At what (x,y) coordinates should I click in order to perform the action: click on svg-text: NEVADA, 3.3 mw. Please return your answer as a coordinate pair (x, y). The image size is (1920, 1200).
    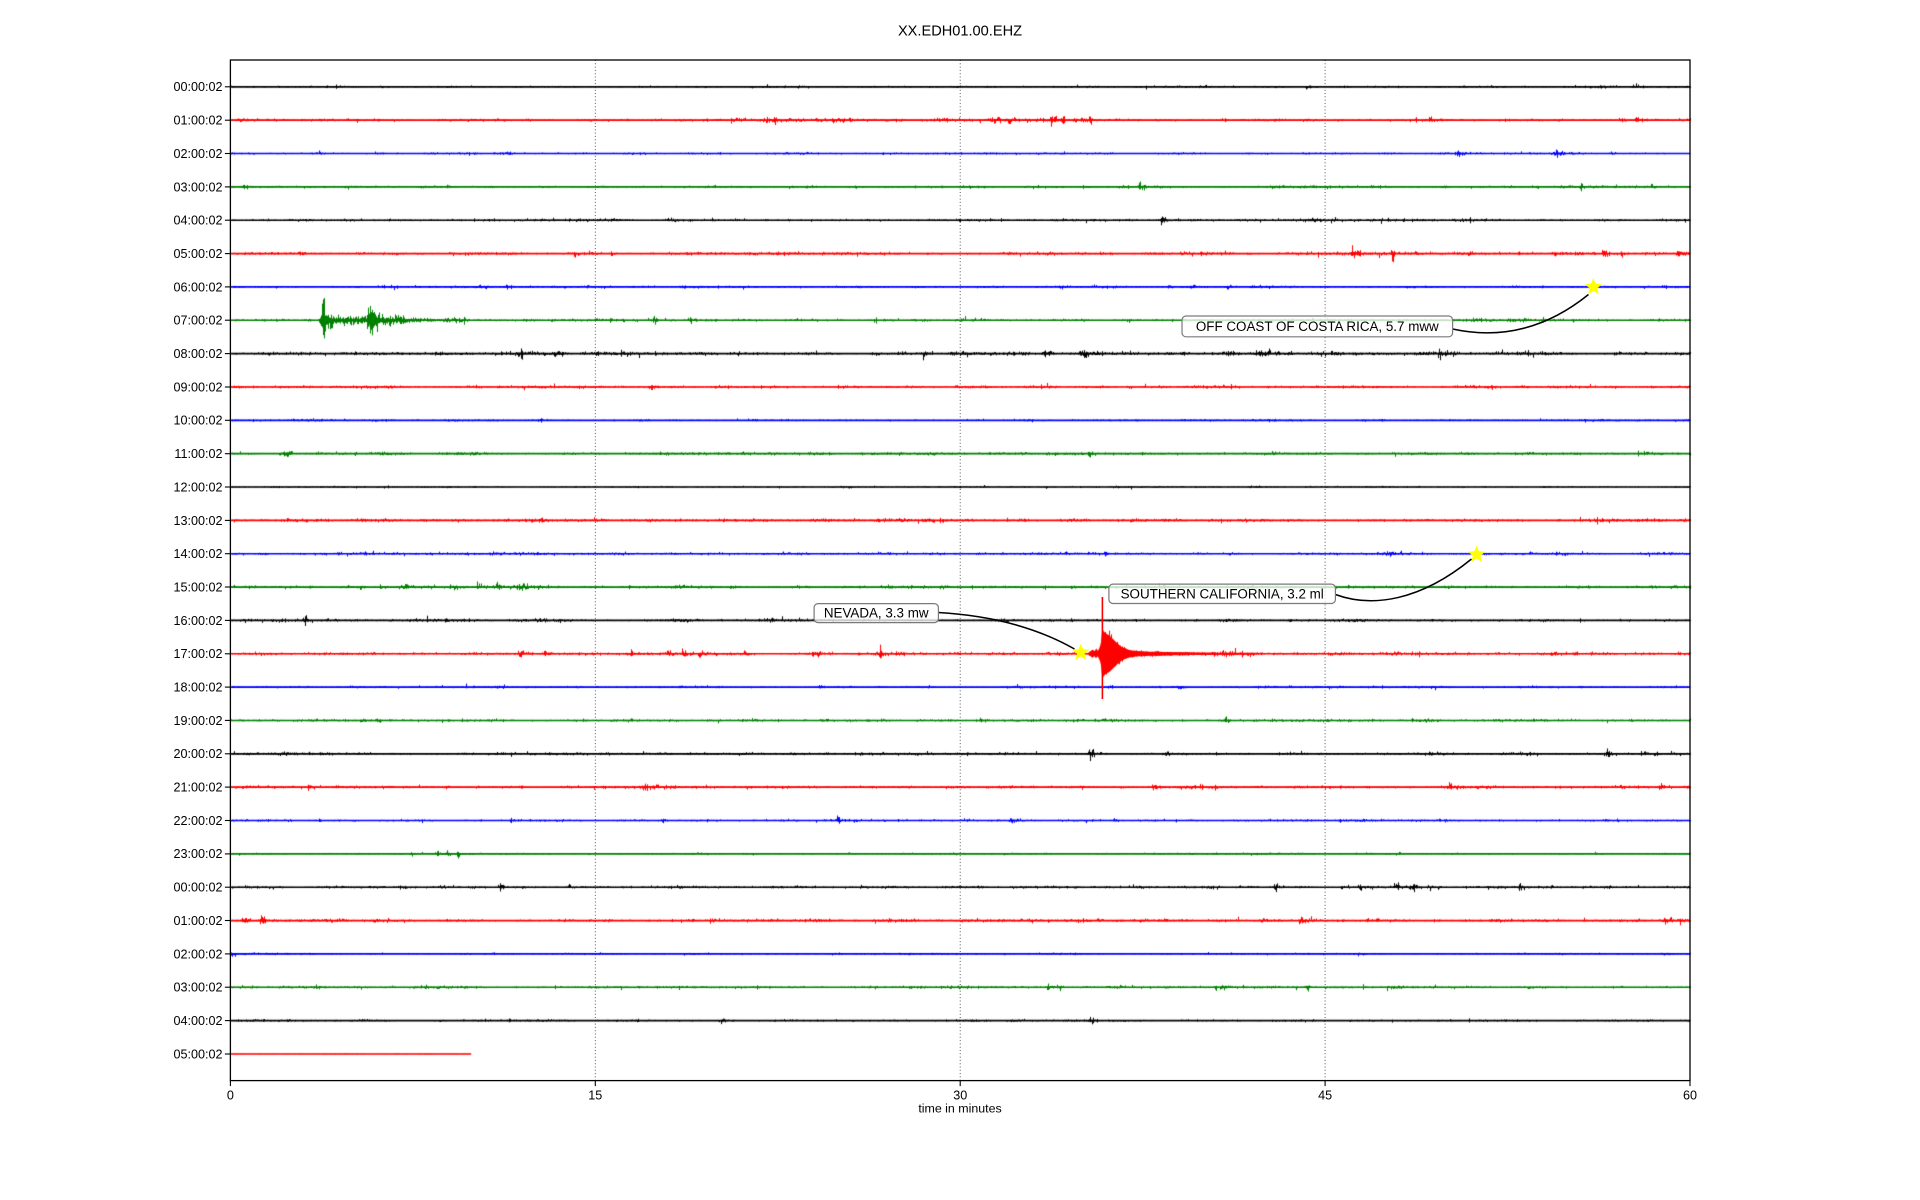
    Looking at the image, I should click on (876, 613).